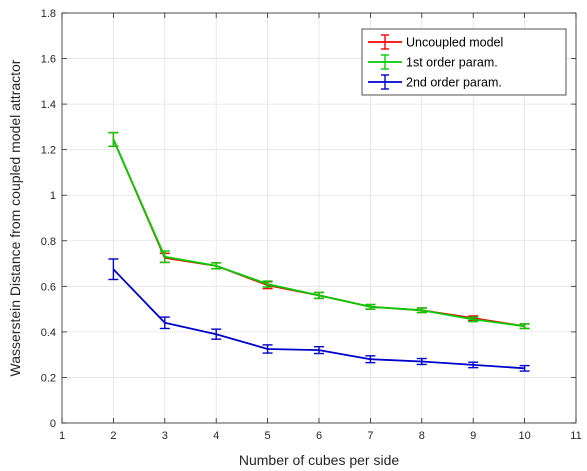  I want to click on legend-item: 1st order param., so click(433, 62).